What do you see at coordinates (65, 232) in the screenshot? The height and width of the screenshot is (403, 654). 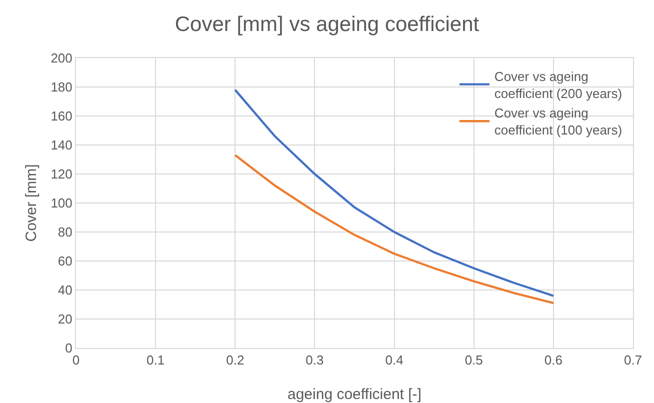 I see `y-tick-label: 80` at bounding box center [65, 232].